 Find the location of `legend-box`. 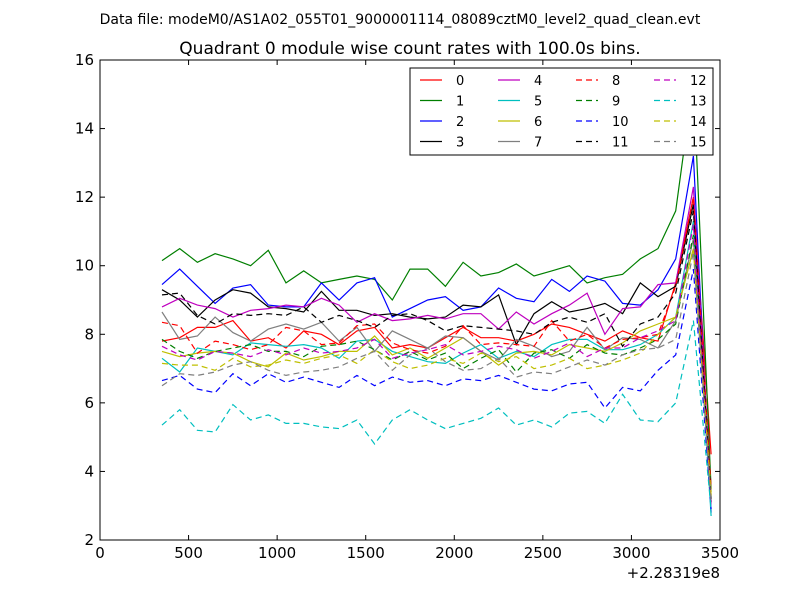

legend-box is located at coordinates (561, 111).